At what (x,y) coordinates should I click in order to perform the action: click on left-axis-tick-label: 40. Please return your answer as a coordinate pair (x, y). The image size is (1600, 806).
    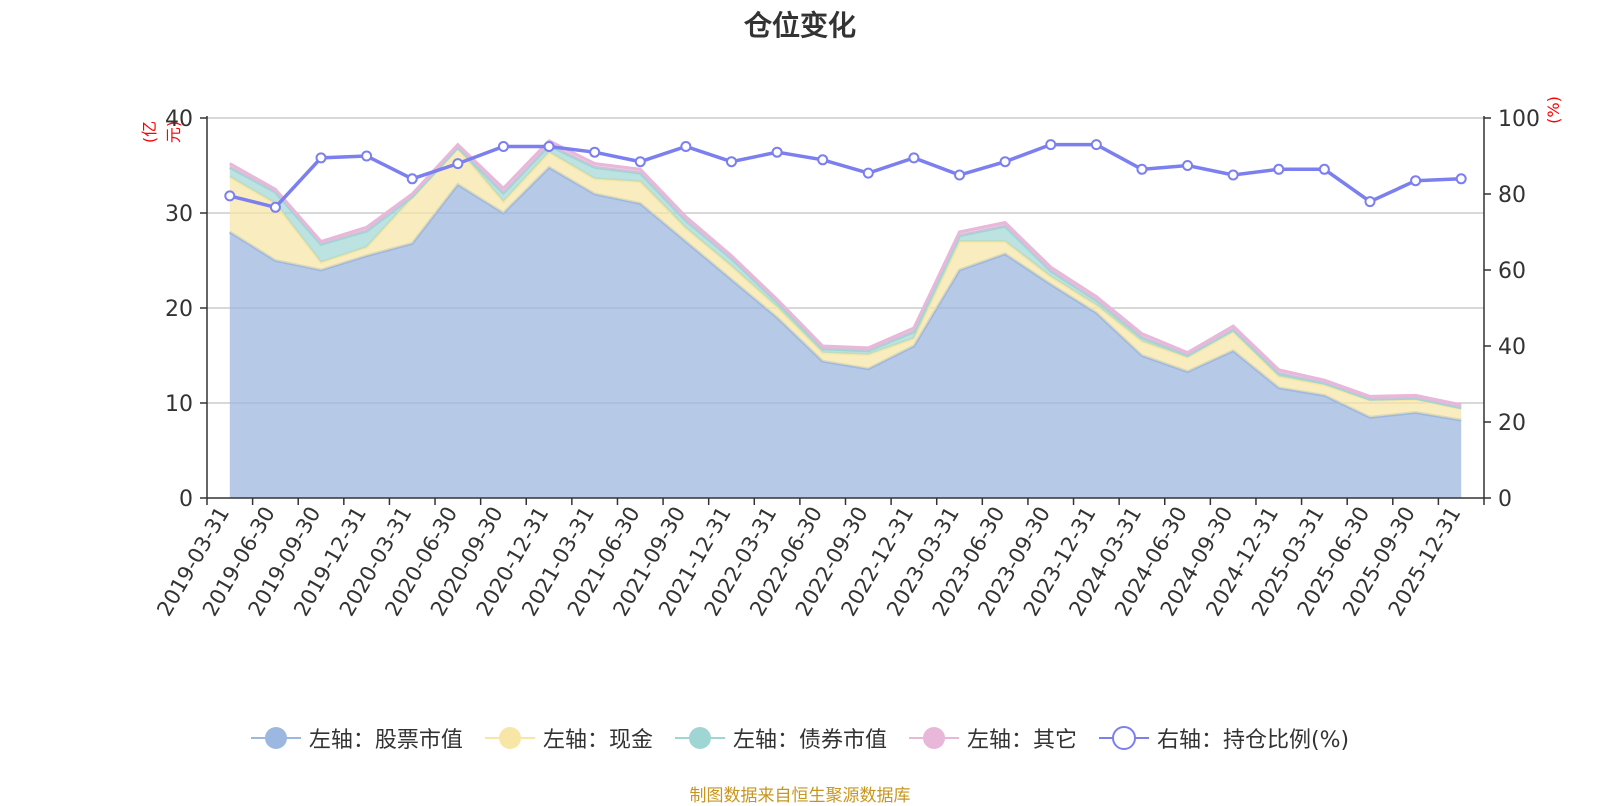
    Looking at the image, I should click on (179, 119).